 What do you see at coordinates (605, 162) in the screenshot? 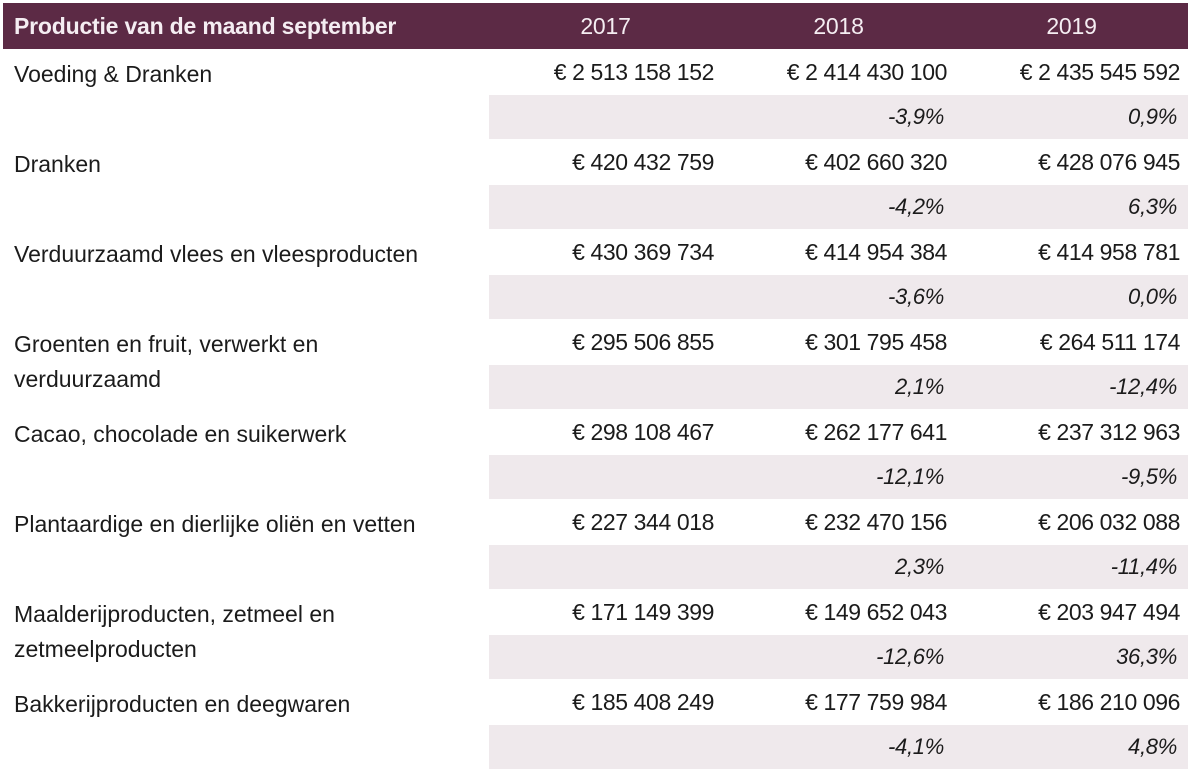
I see `value-2017: € 420 432 759` at bounding box center [605, 162].